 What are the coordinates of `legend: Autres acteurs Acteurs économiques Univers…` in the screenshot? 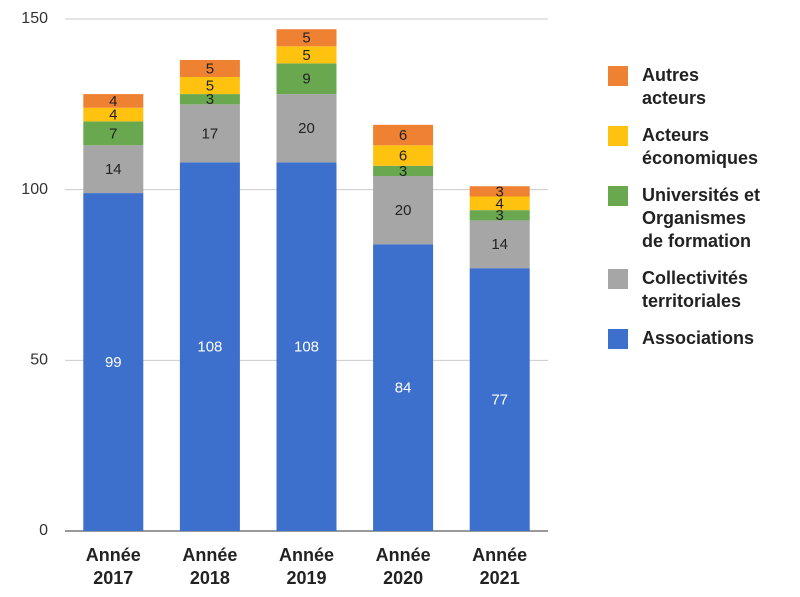 It's located at (688, 207).